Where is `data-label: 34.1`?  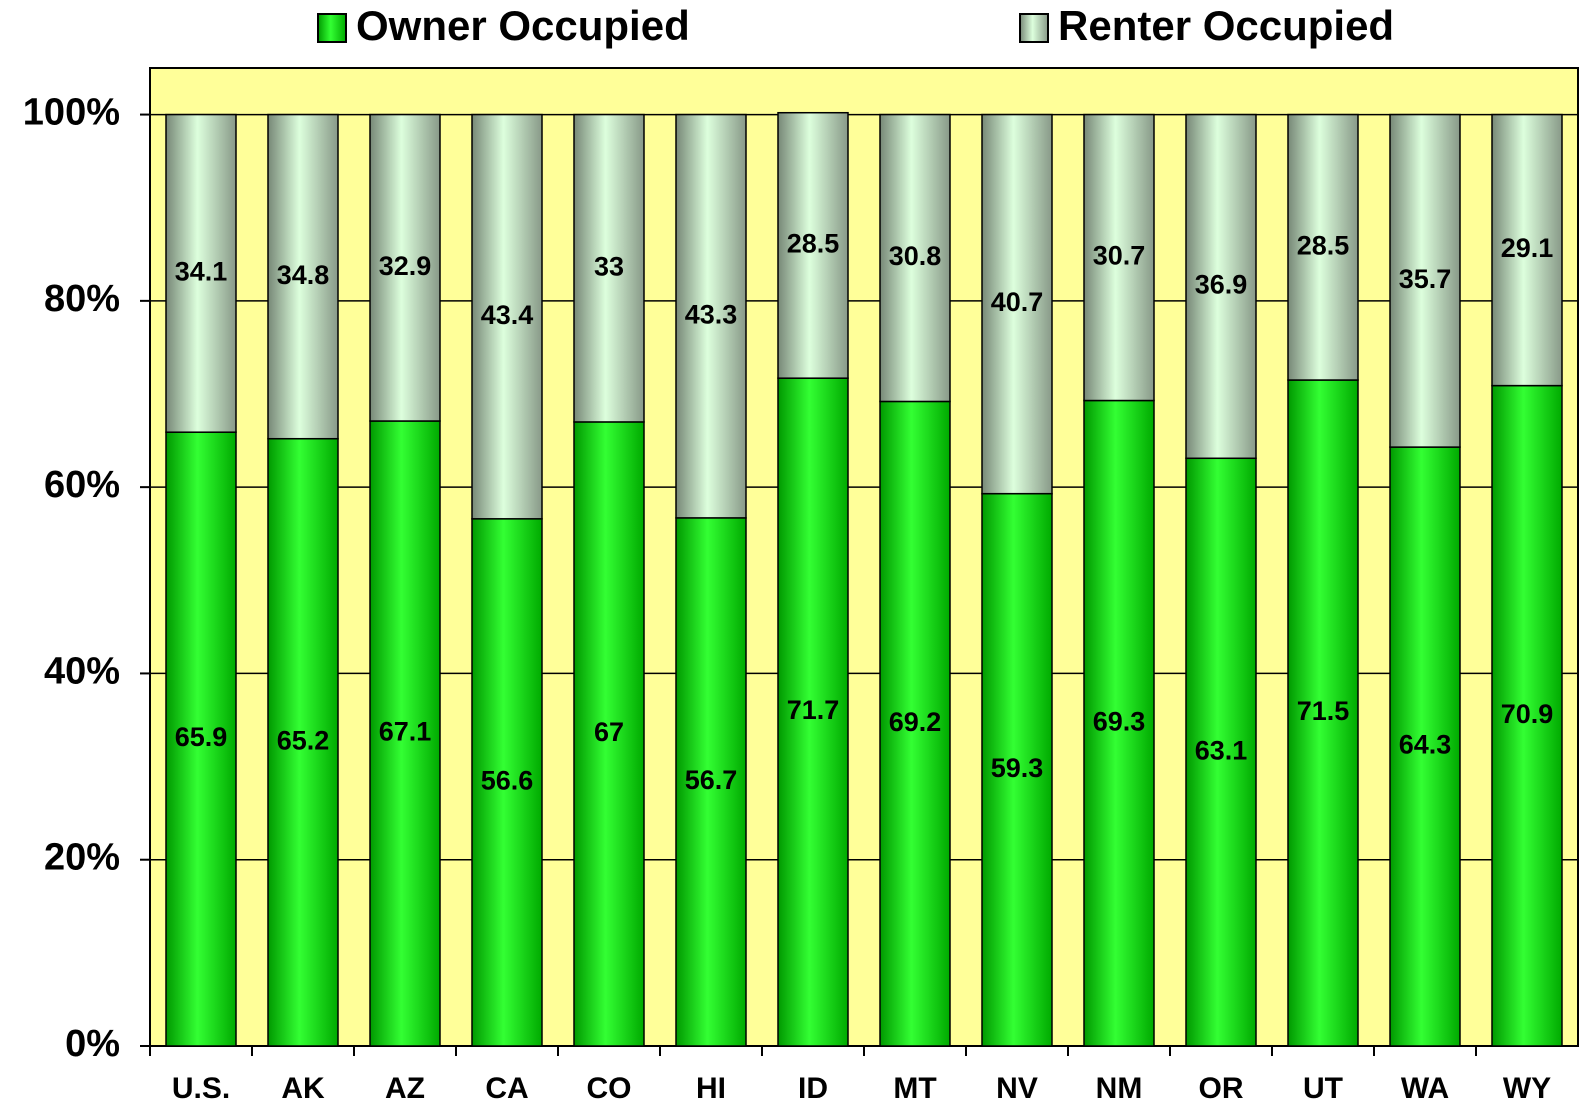
data-label: 34.1 is located at coordinates (201, 272).